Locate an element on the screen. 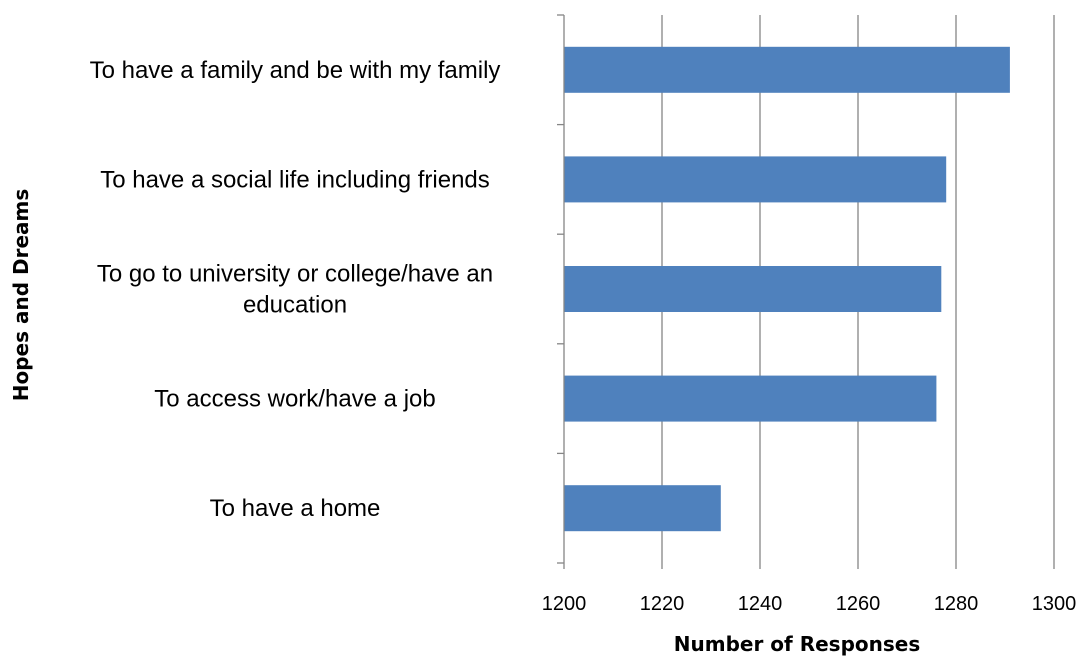 The width and height of the screenshot is (1086, 662). category-label-2: To have a social life including friends is located at coordinates (295, 179).